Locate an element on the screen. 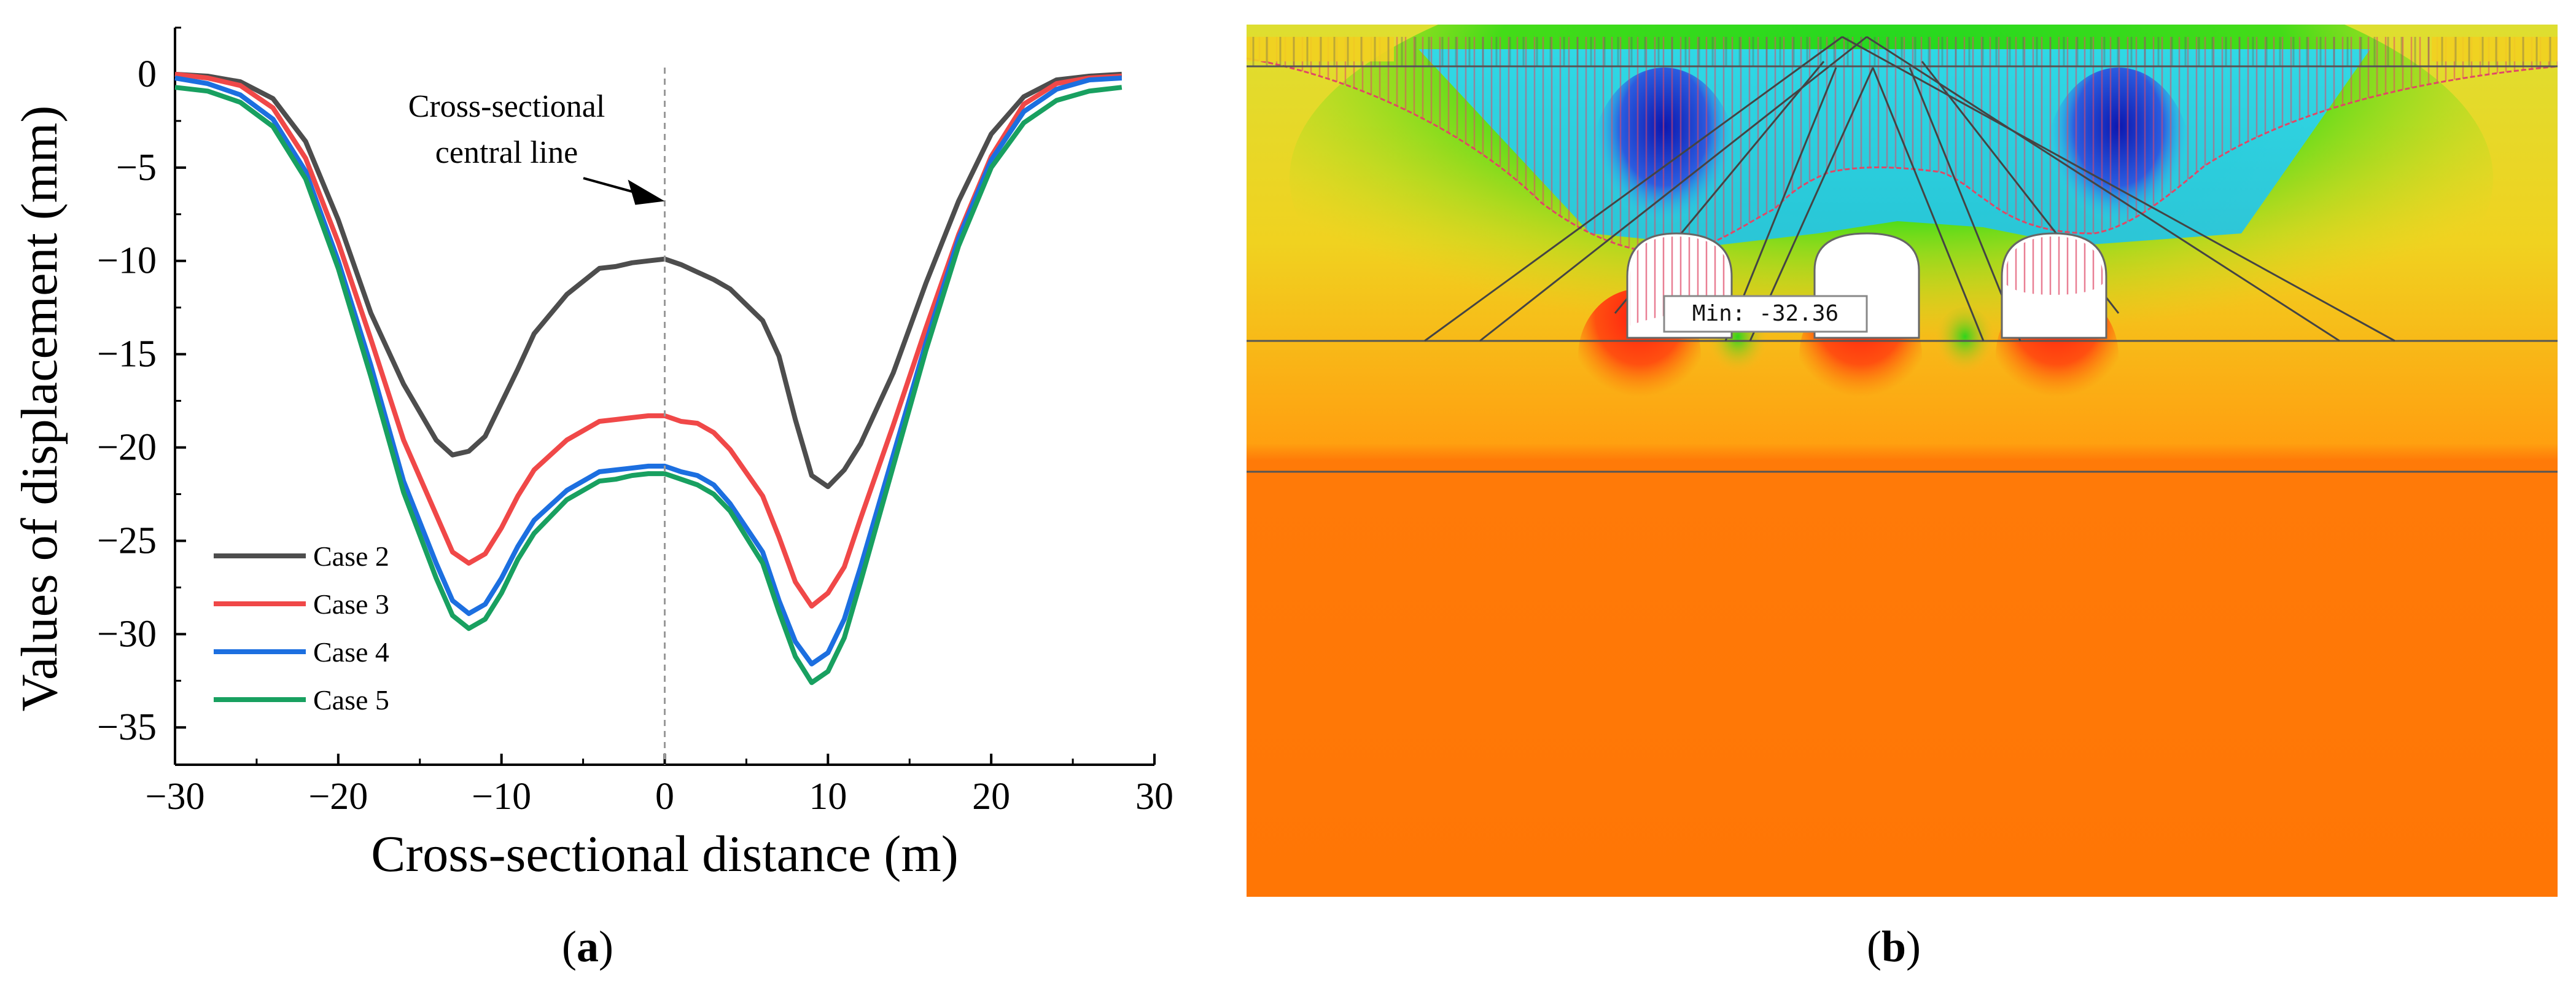  y-axis-label: Values of displacement (mm) is located at coordinates (39, 409).